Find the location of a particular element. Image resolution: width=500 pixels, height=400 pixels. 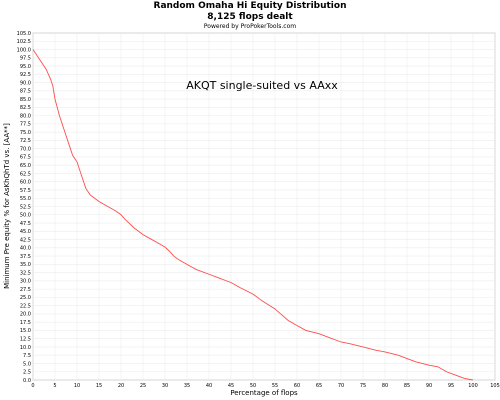

y-tick-label: 20.0 is located at coordinates (25, 315).